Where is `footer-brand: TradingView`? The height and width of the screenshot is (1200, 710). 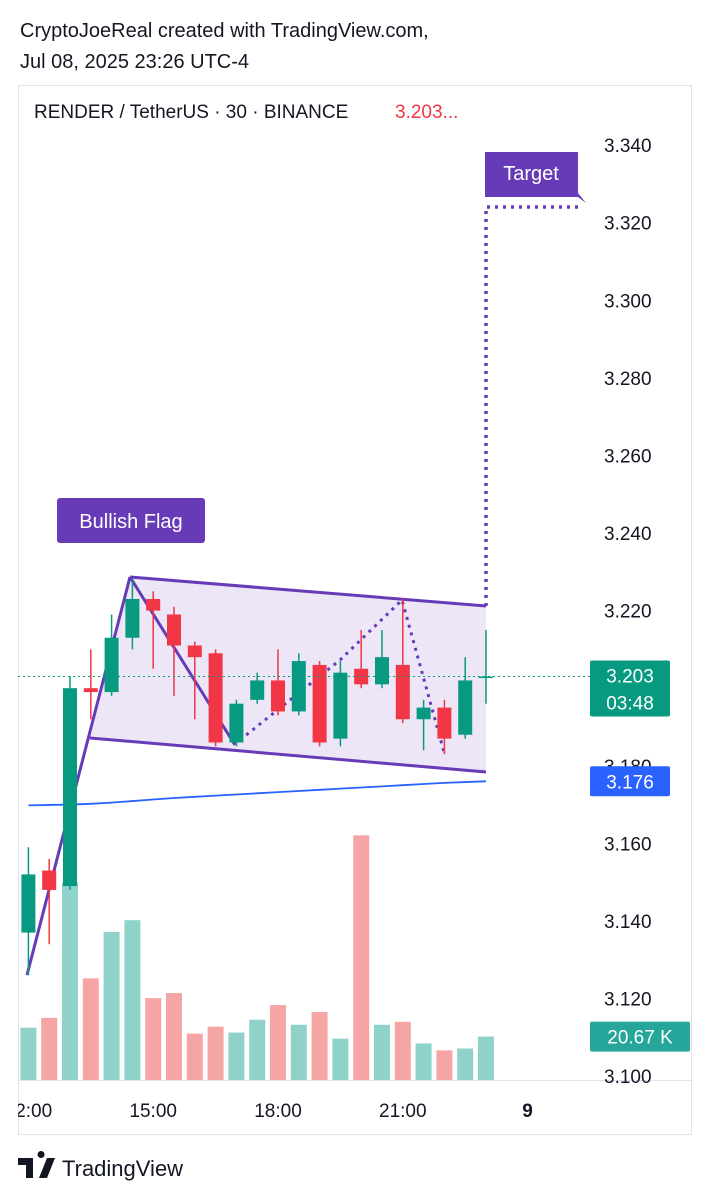 footer-brand: TradingView is located at coordinates (122, 1168).